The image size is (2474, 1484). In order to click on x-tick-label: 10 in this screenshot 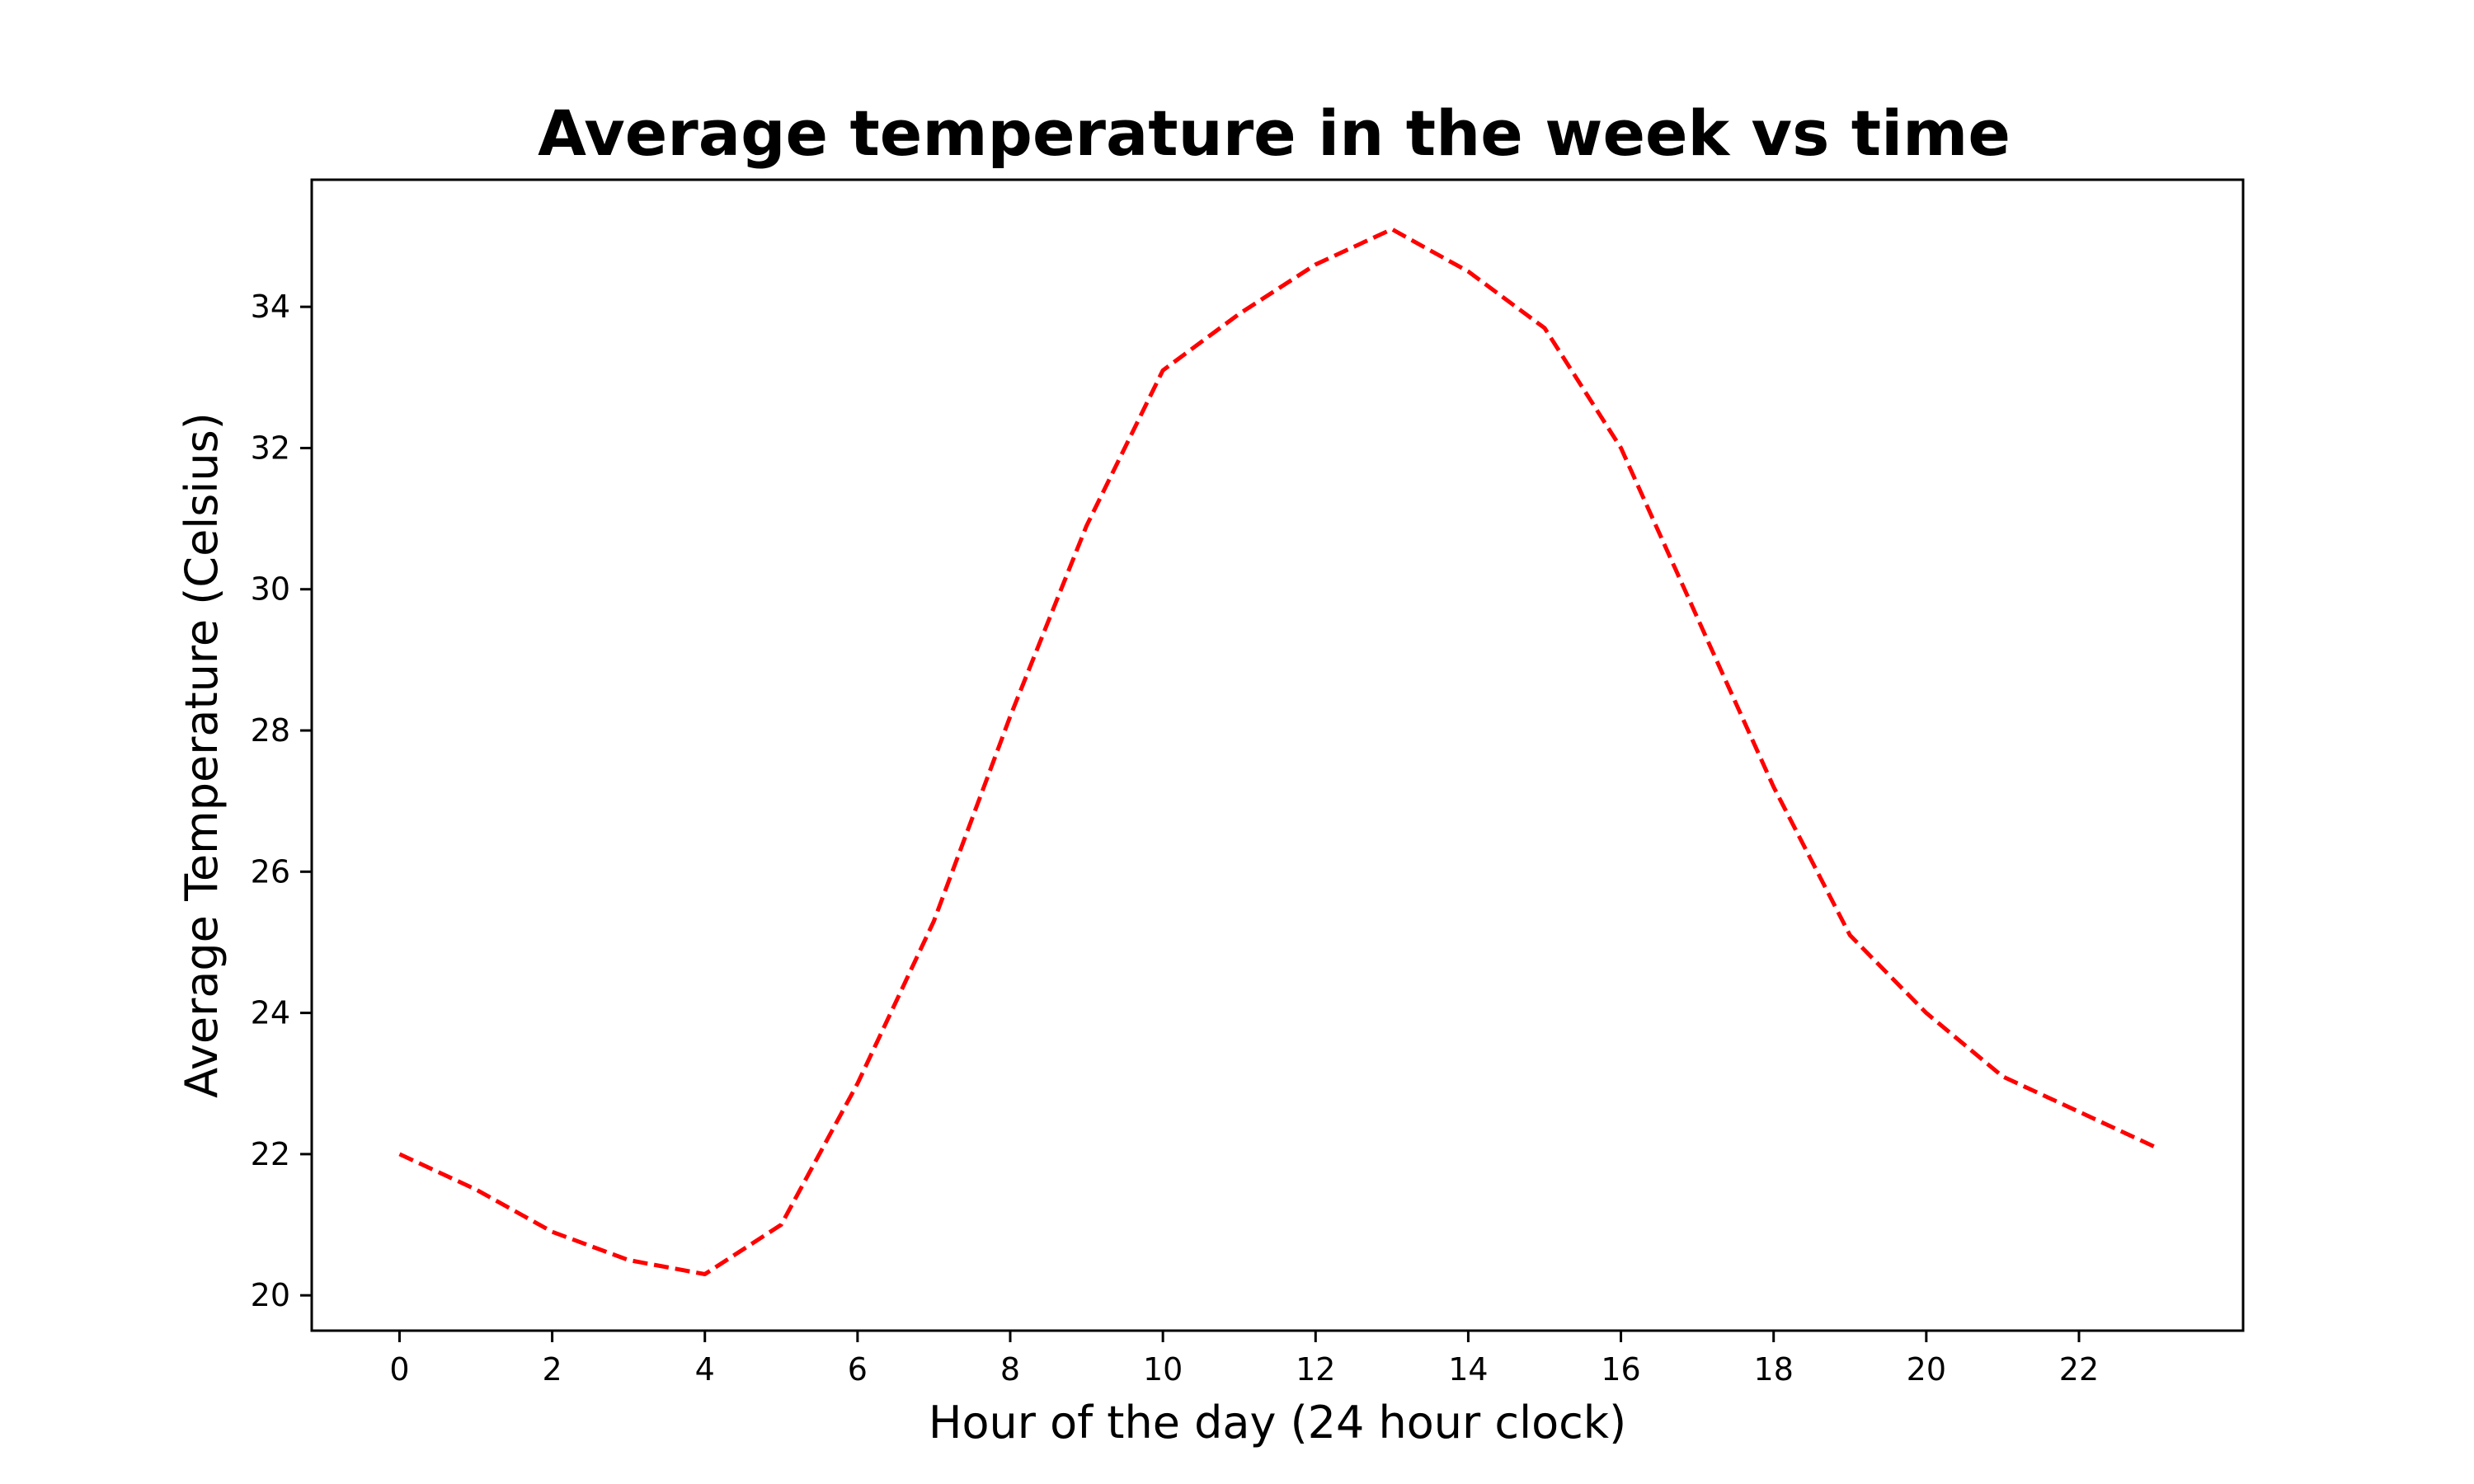, I will do `click(1163, 1369)`.